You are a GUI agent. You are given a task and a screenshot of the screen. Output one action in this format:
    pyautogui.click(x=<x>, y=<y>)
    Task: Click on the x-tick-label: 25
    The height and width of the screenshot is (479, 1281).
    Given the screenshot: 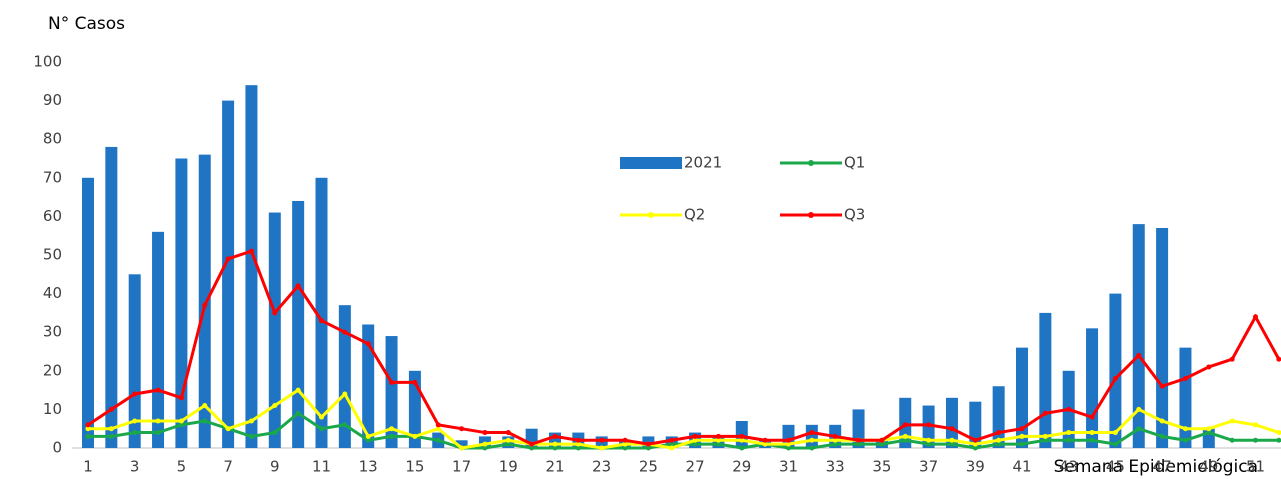 What is the action you would take?
    pyautogui.click(x=648, y=467)
    